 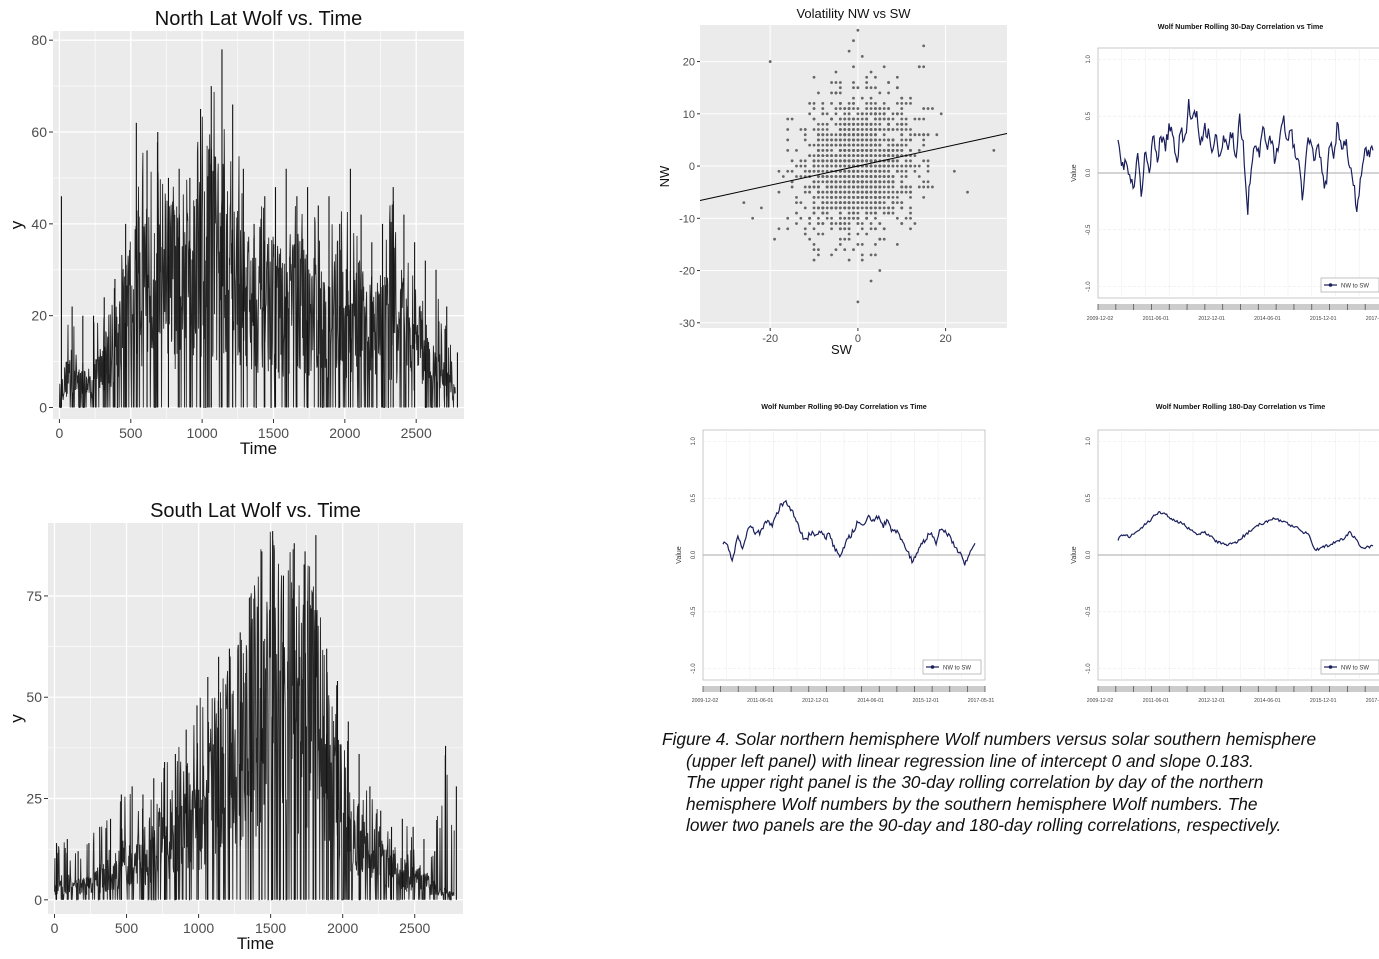 I want to click on time-range-bar, so click(x=1238, y=689).